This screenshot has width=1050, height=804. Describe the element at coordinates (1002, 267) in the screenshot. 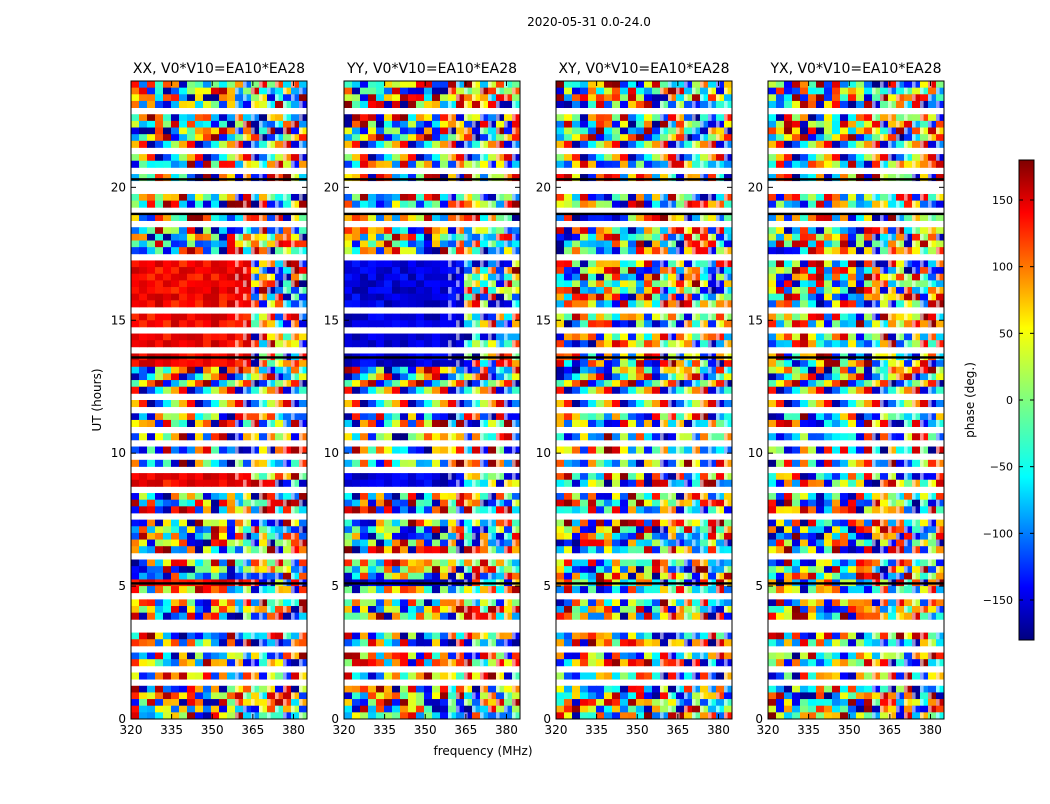

I see `colorbar-tick-label: 100` at that location.